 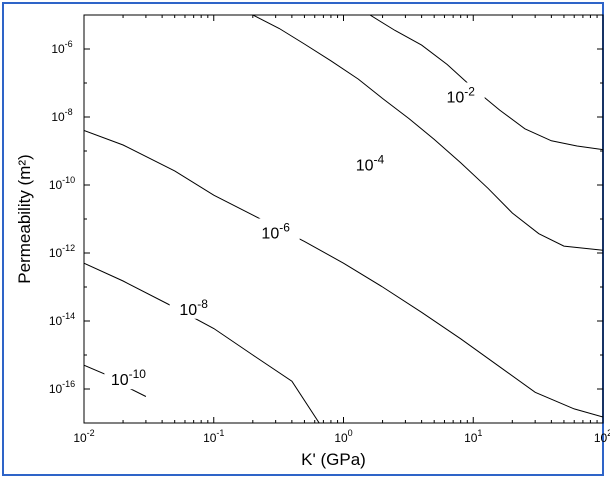 What do you see at coordinates (83, 436) in the screenshot?
I see `x-tick-label: 10⁻²` at bounding box center [83, 436].